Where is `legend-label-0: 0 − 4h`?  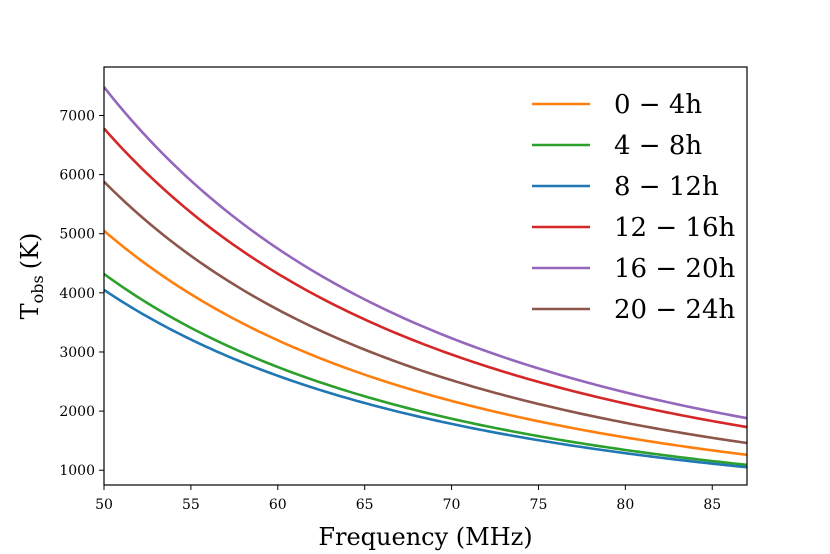
legend-label-0: 0 − 4h is located at coordinates (658, 105).